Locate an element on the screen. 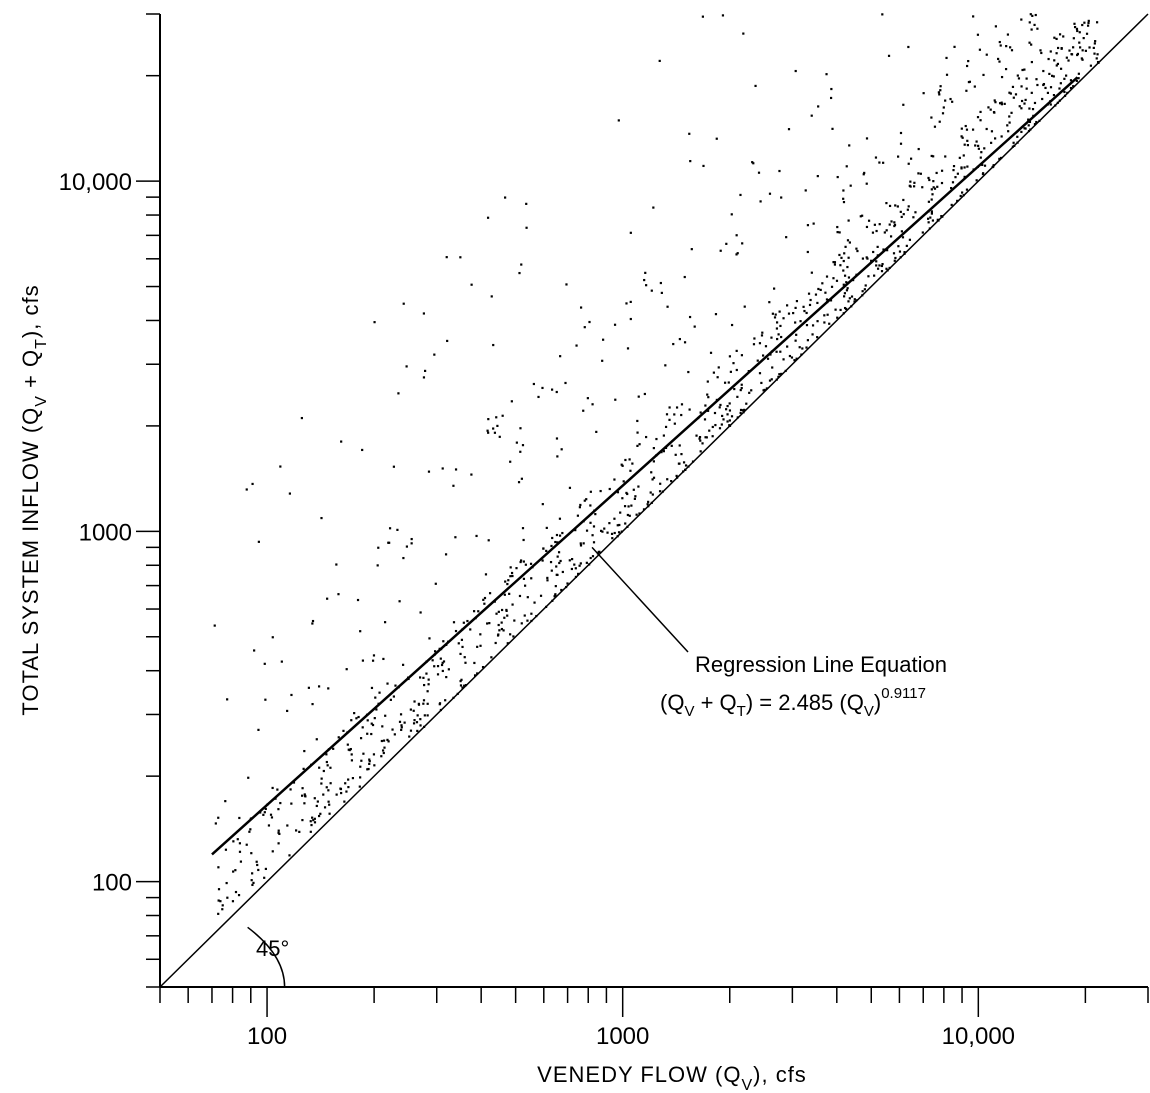 The image size is (1150, 1093). y-tick-label: 100 is located at coordinates (112, 883).